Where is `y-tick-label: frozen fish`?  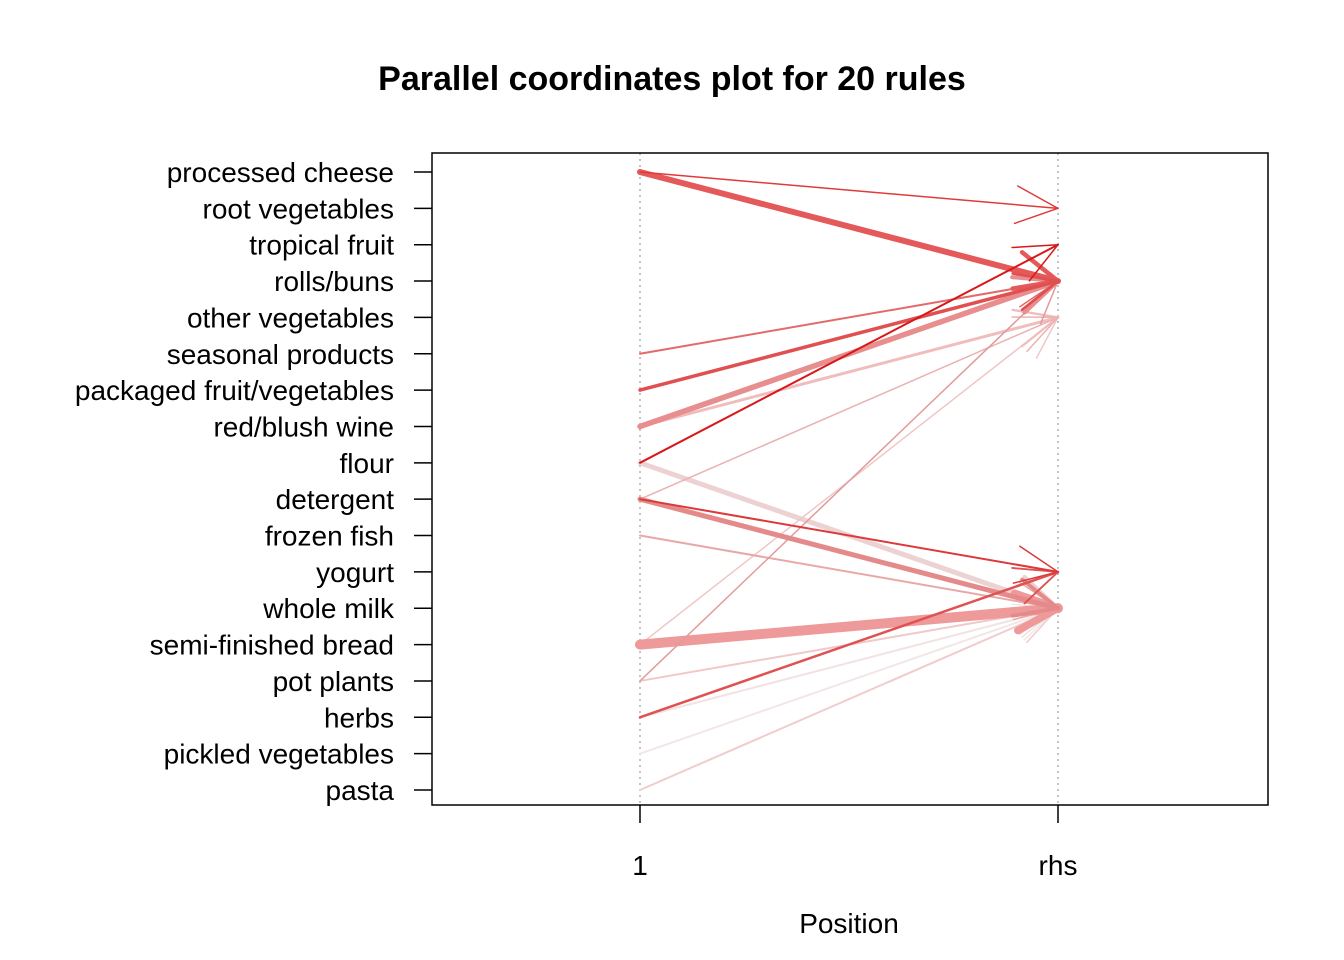 y-tick-label: frozen fish is located at coordinates (329, 536).